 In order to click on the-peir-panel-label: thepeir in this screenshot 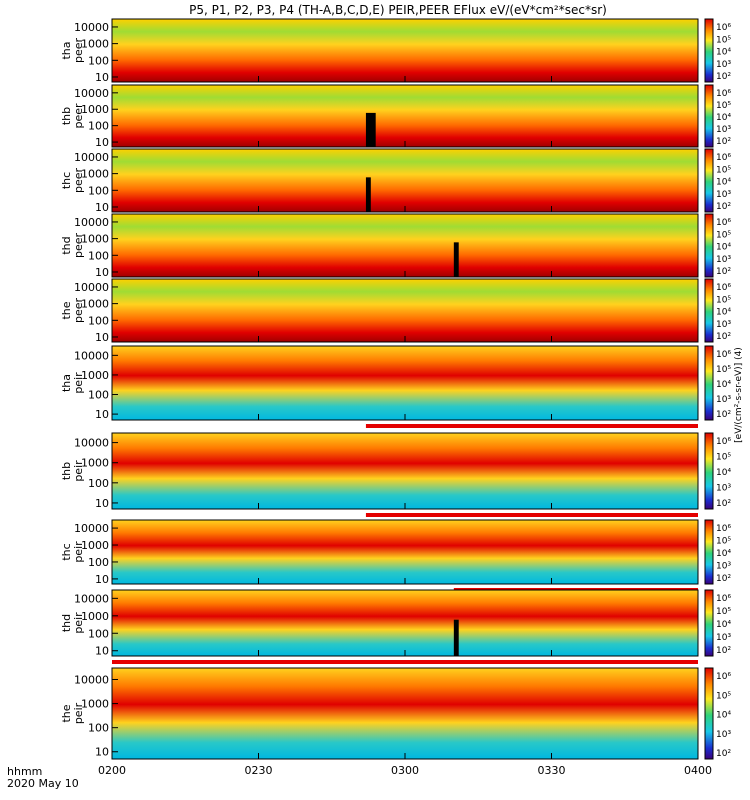, I will do `click(72, 713)`.